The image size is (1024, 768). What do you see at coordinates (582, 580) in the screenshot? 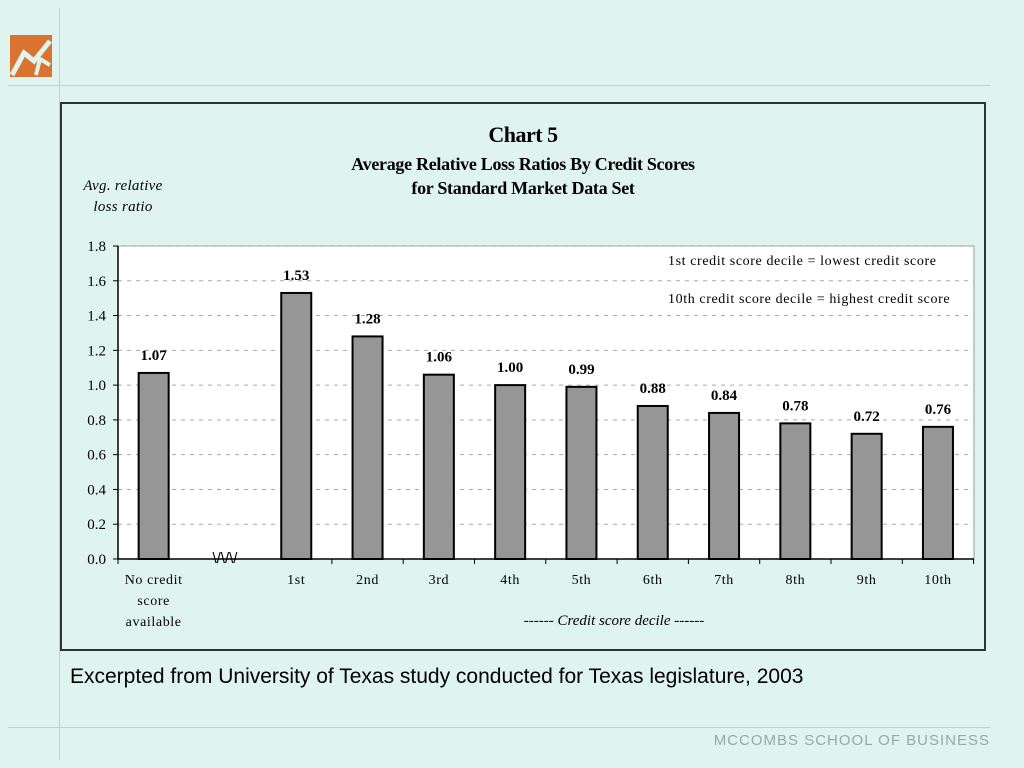
I see `x-tick-label: 5th` at bounding box center [582, 580].